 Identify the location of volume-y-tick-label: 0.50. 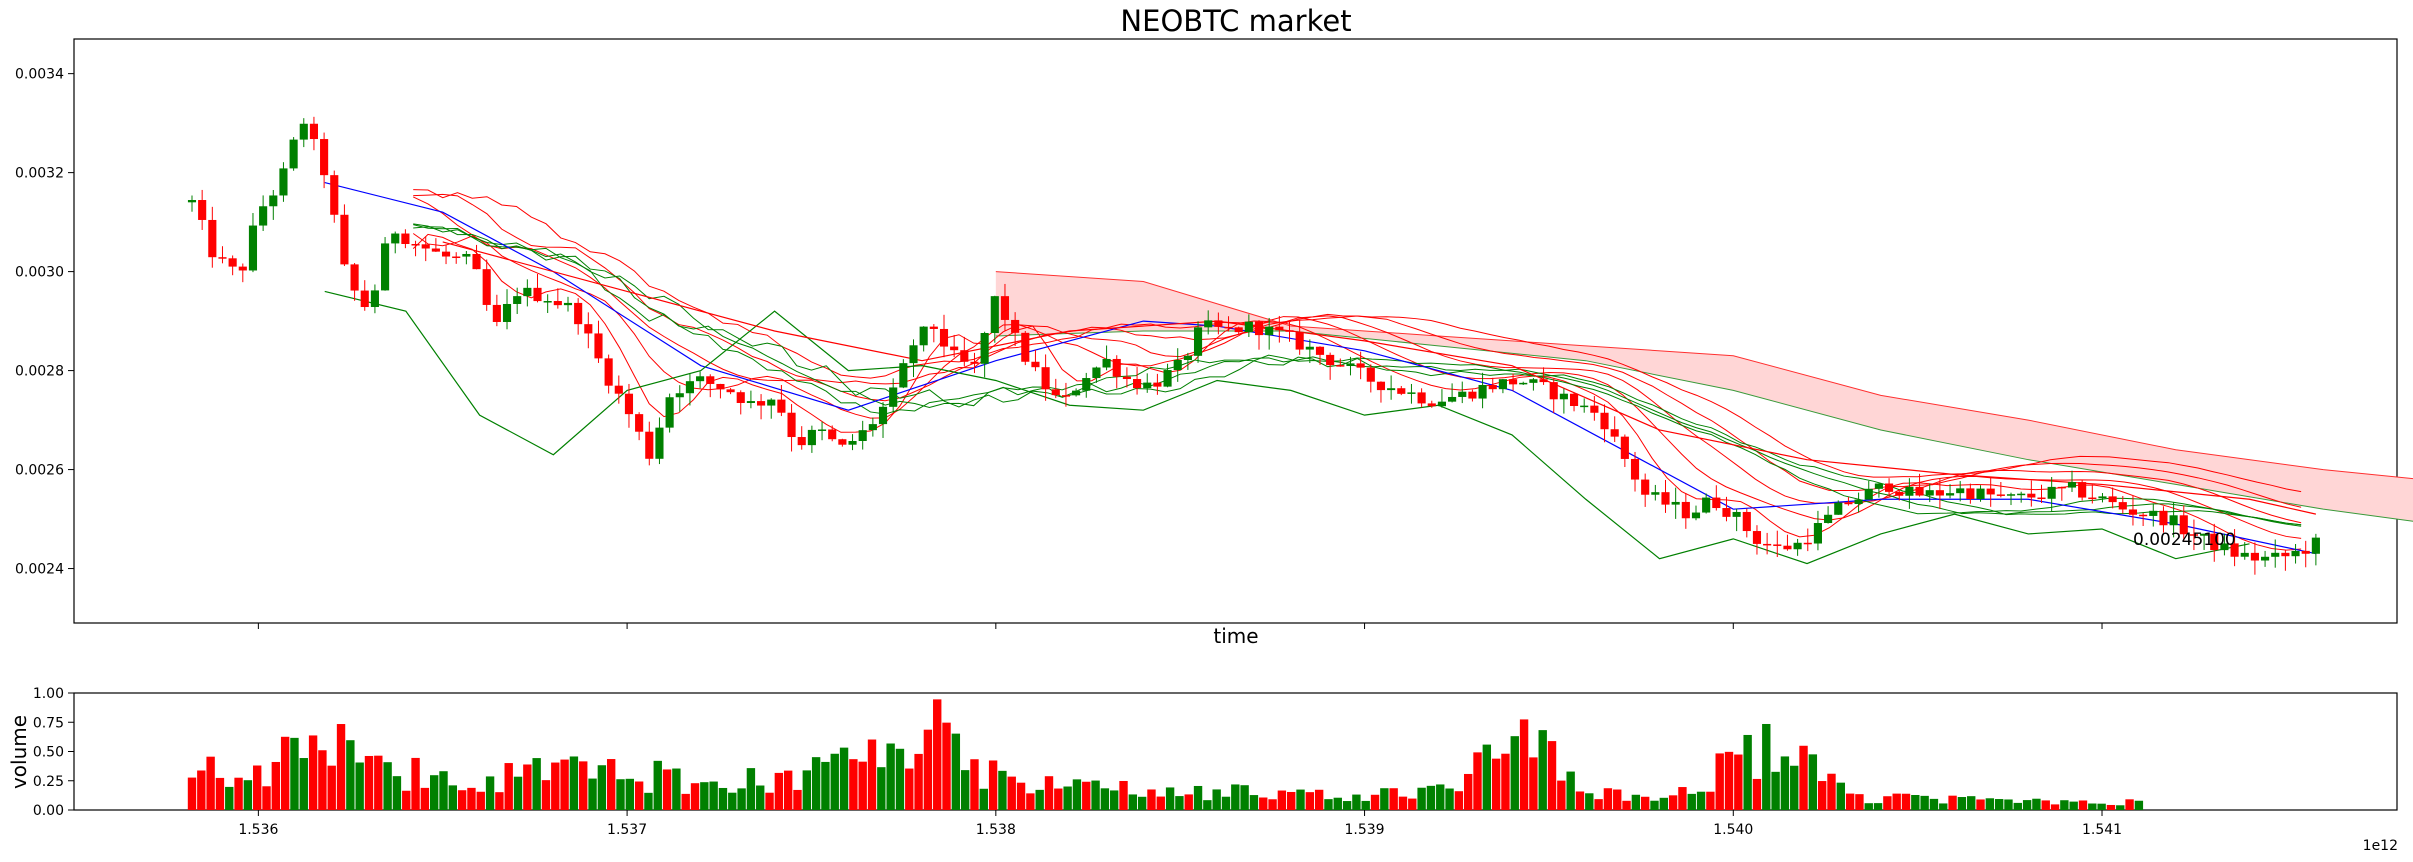
(48, 753).